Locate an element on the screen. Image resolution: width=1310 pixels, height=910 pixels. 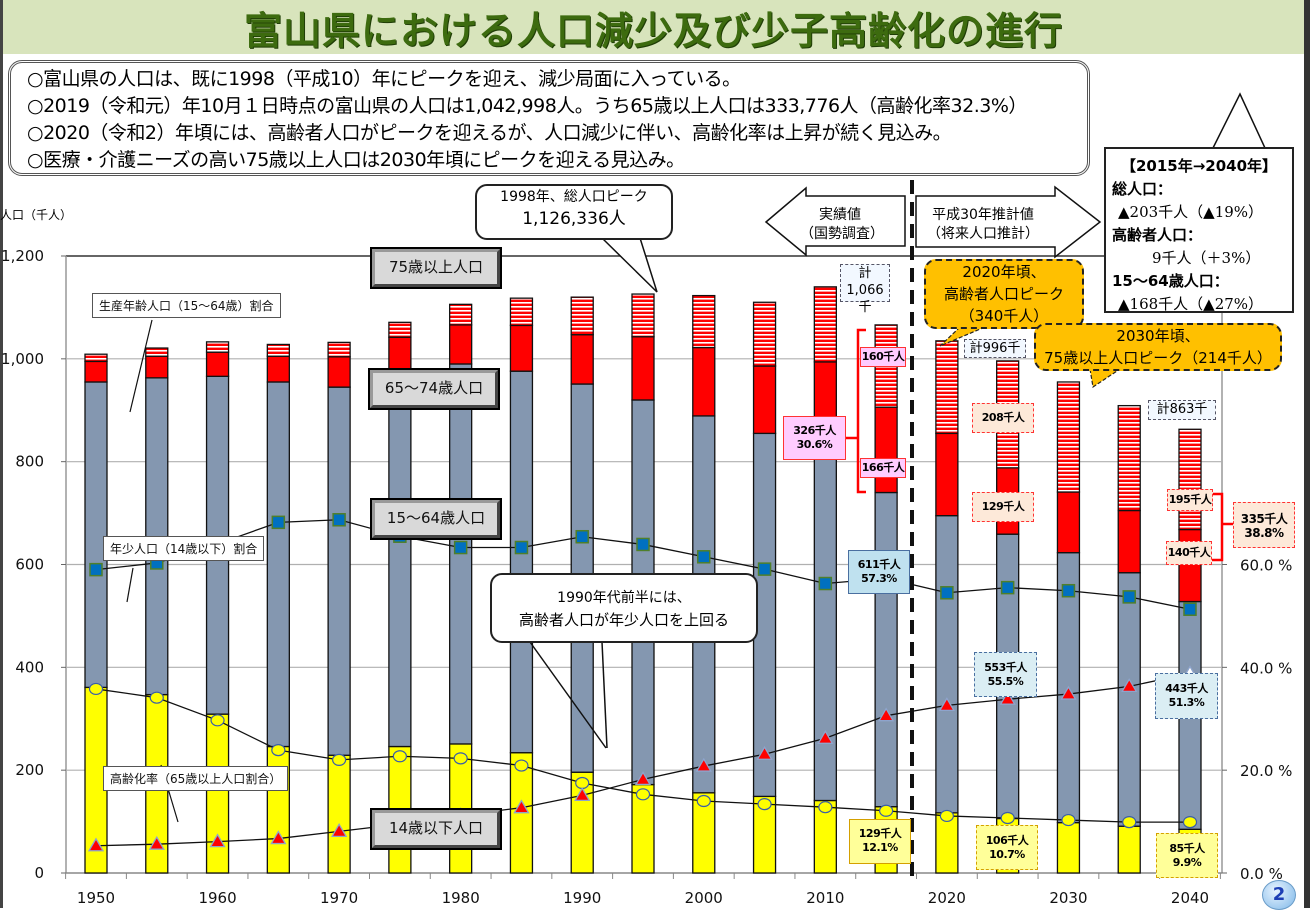
x-tick-label: 1950 is located at coordinates (96, 898).